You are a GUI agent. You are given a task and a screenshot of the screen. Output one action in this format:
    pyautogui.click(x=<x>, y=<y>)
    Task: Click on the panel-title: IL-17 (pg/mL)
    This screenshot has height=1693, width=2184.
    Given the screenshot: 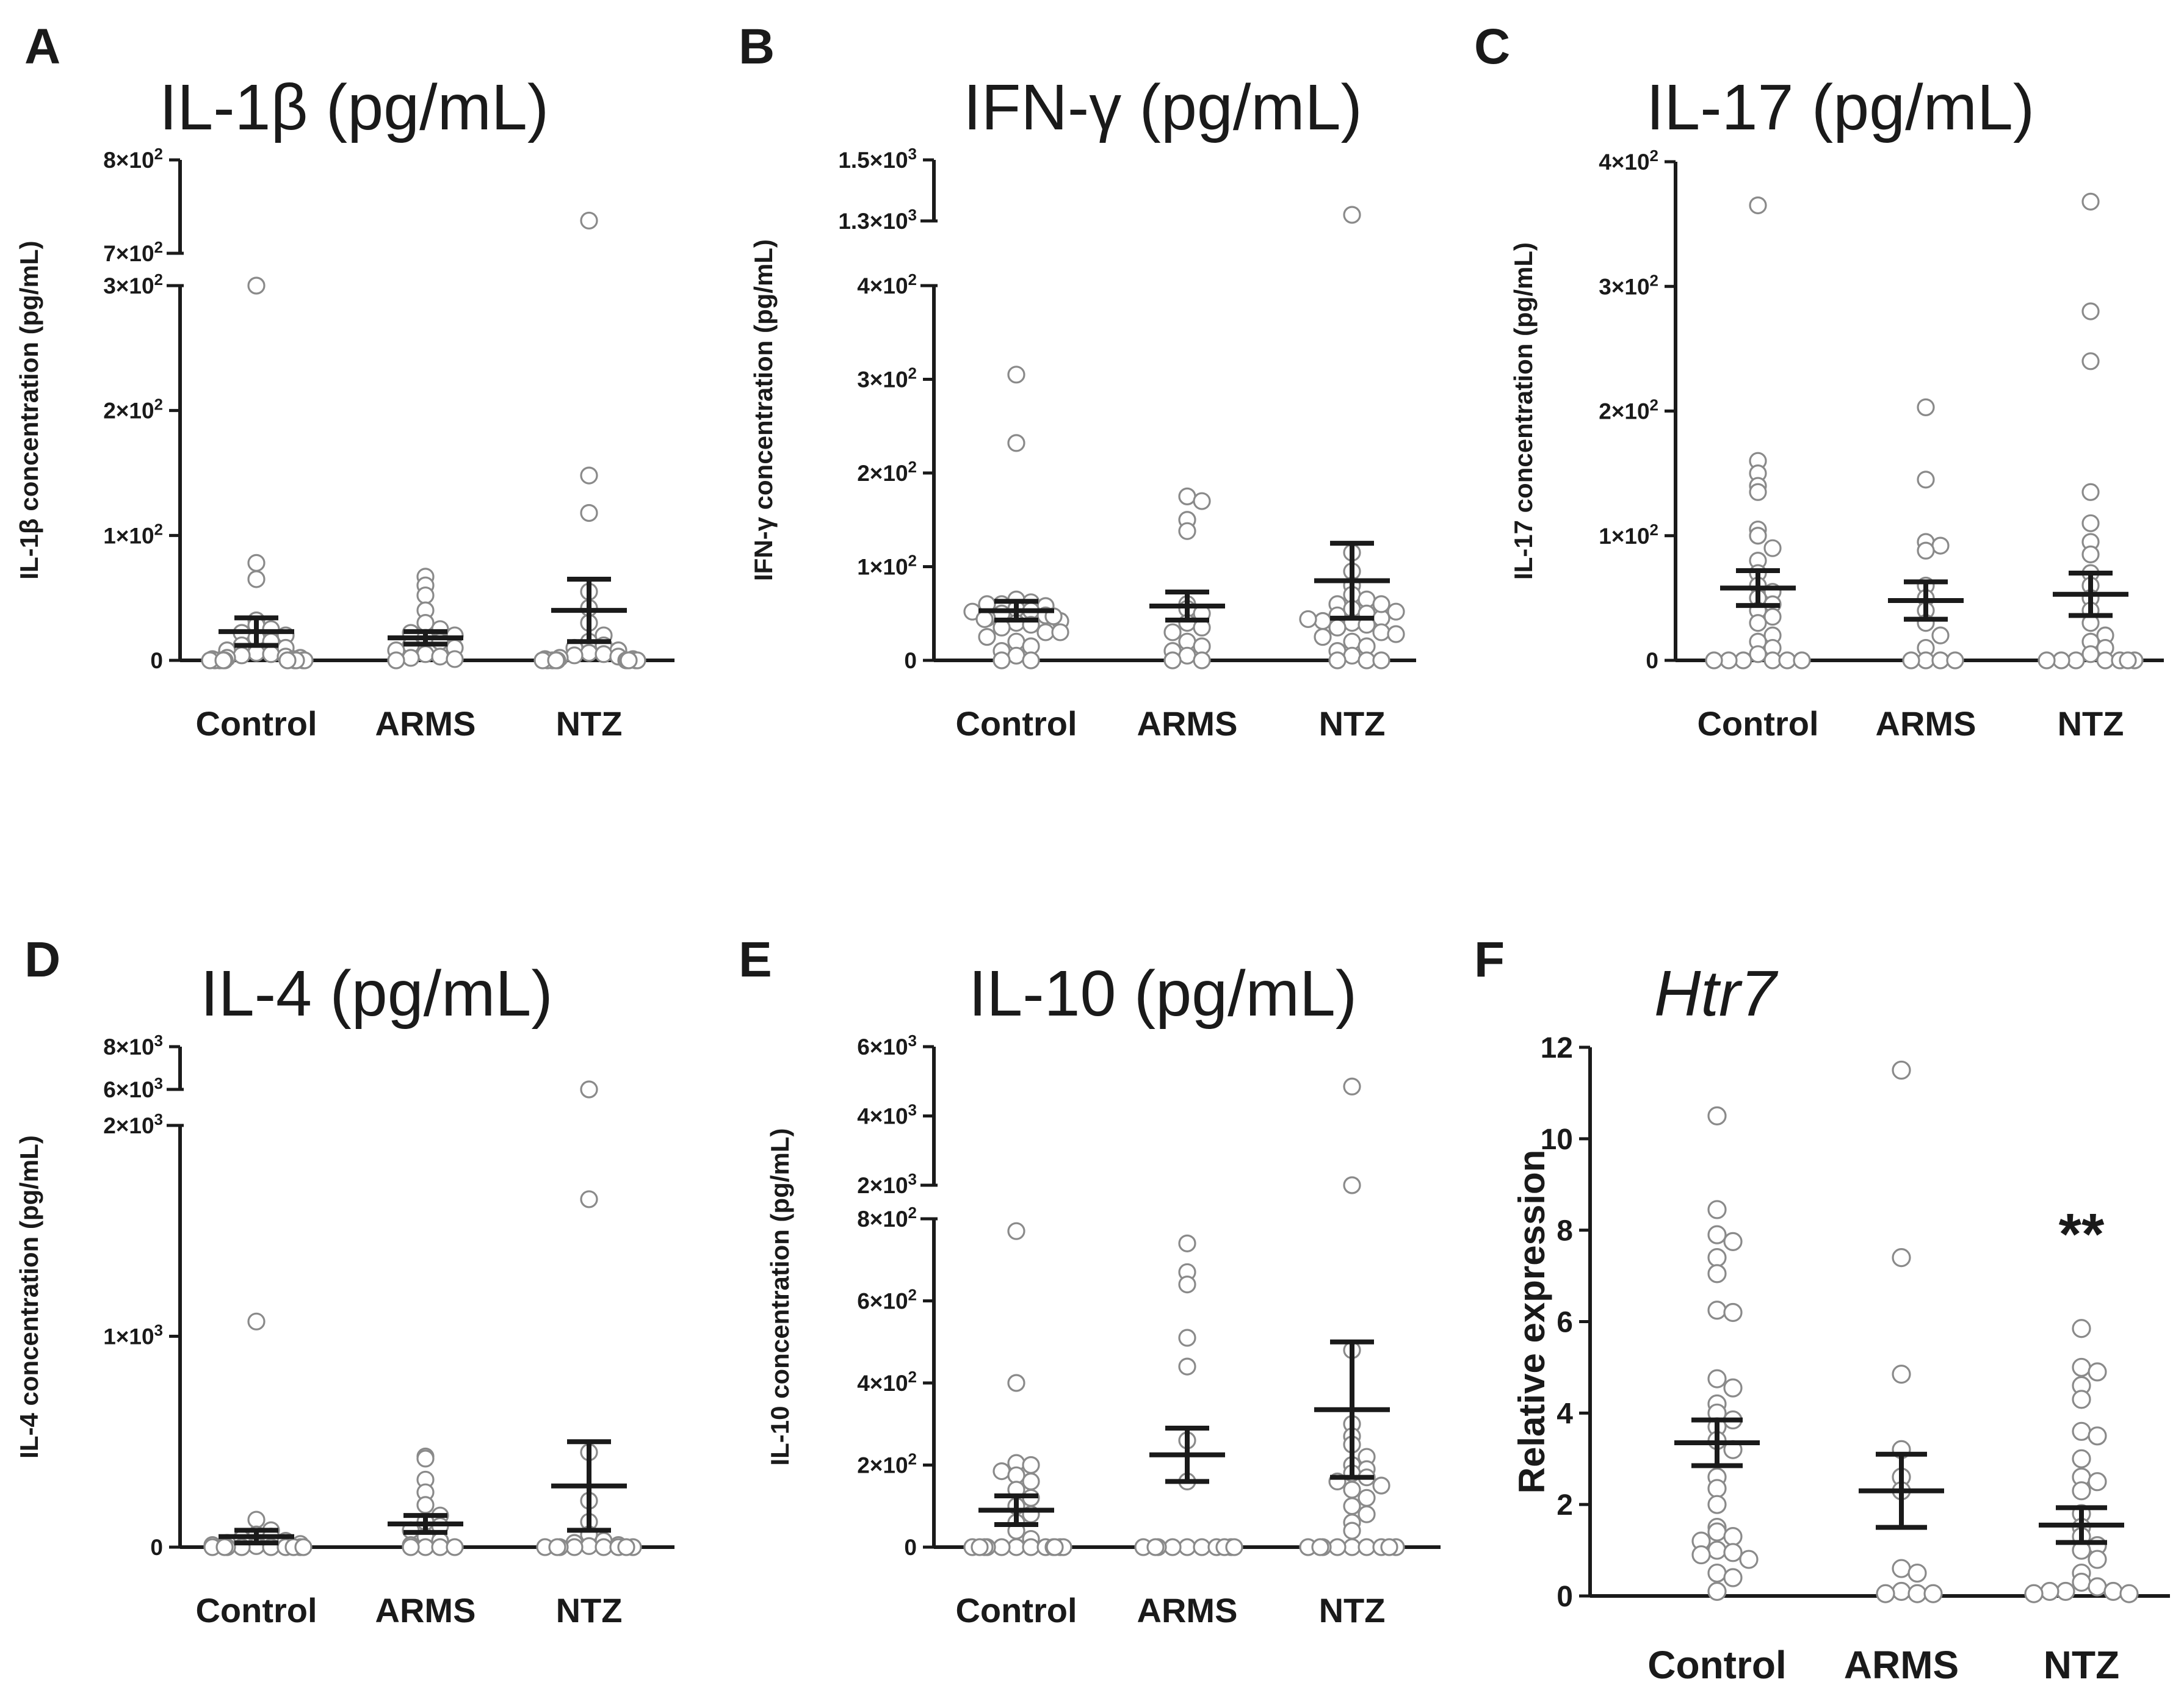 What is the action you would take?
    pyautogui.click(x=1840, y=107)
    